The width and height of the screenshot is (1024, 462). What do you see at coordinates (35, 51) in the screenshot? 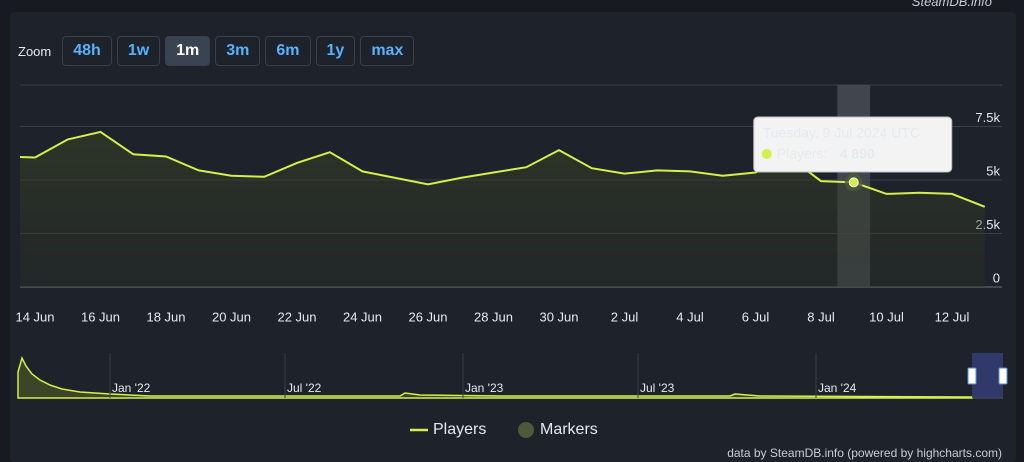
I see `zoom-label: Zoom` at bounding box center [35, 51].